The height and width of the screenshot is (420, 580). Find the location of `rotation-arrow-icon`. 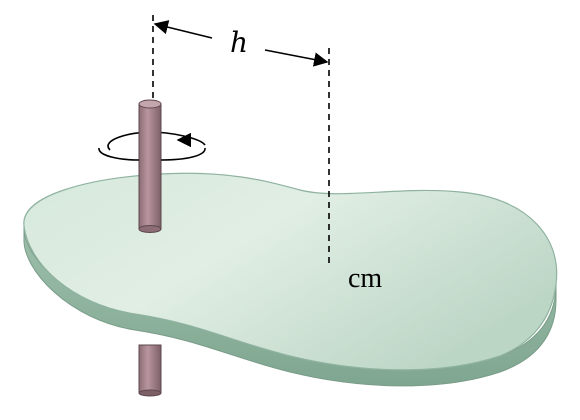

rotation-arrow-icon is located at coordinates (152, 146).